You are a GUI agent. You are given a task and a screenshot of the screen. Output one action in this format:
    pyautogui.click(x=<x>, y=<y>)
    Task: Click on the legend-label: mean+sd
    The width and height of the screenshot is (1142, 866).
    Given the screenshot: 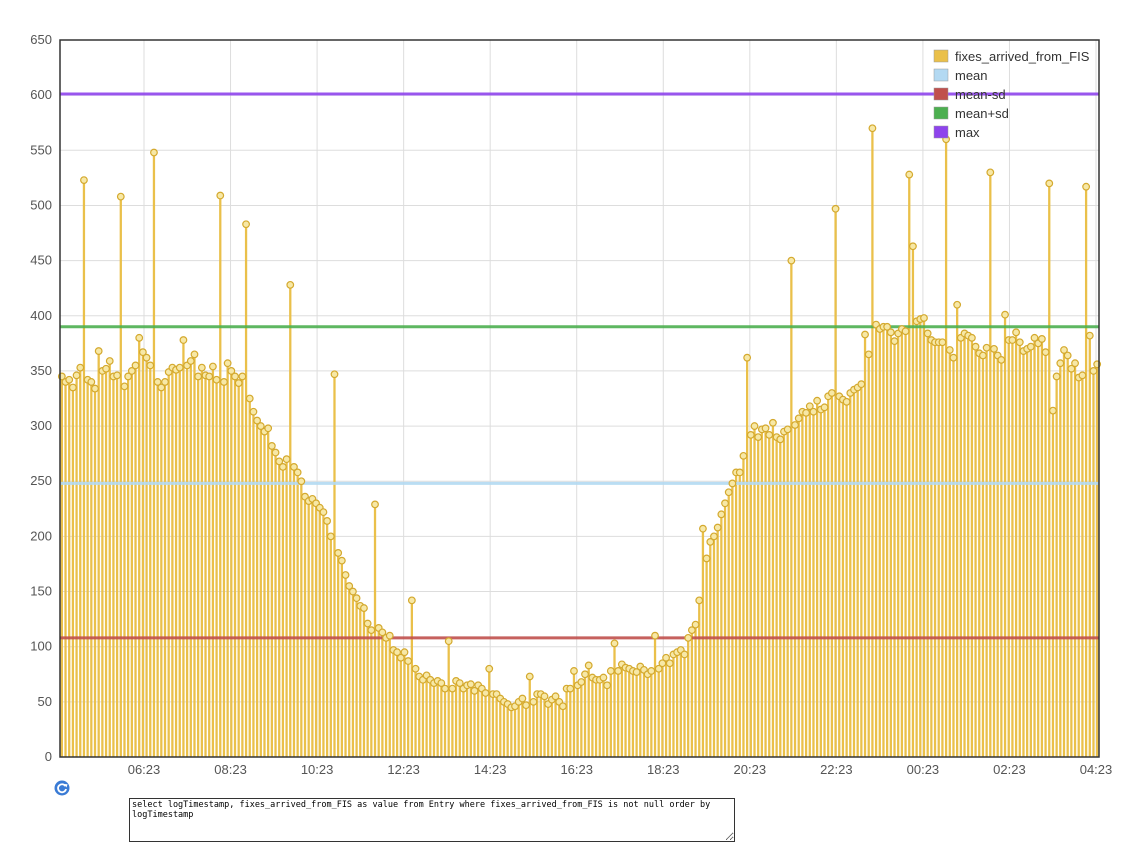 What is the action you would take?
    pyautogui.click(x=982, y=113)
    